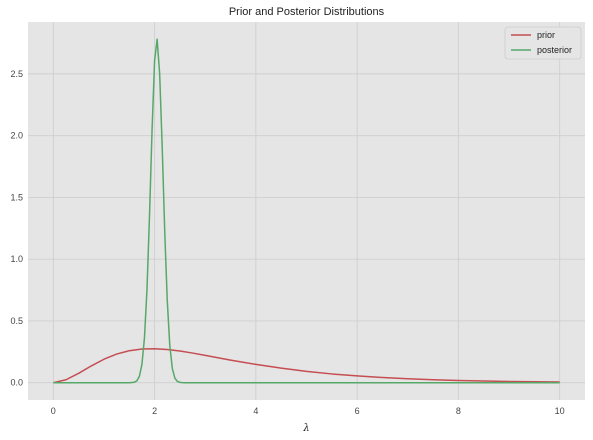 Image resolution: width=593 pixels, height=440 pixels. Describe the element at coordinates (16, 383) in the screenshot. I see `y-tick-label: 0.0` at that location.